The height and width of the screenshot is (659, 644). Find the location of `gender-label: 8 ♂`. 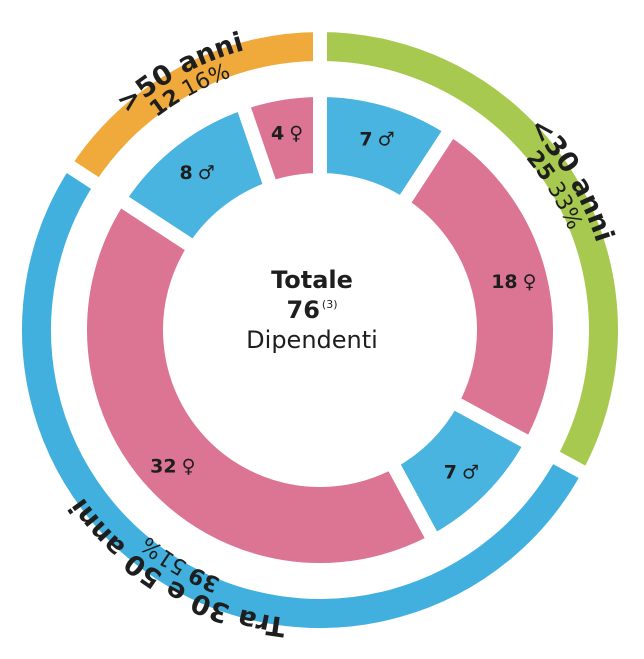

gender-label: 8 ♂ is located at coordinates (197, 173).